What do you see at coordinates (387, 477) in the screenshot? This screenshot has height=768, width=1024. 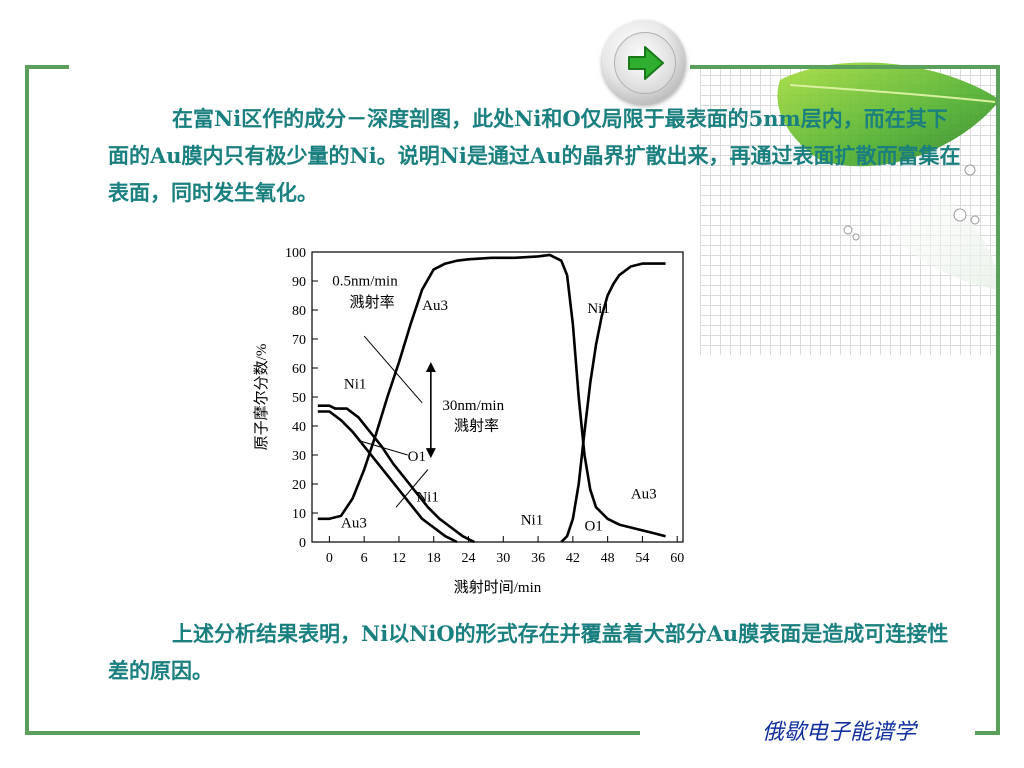 I see `series-line-o1` at bounding box center [387, 477].